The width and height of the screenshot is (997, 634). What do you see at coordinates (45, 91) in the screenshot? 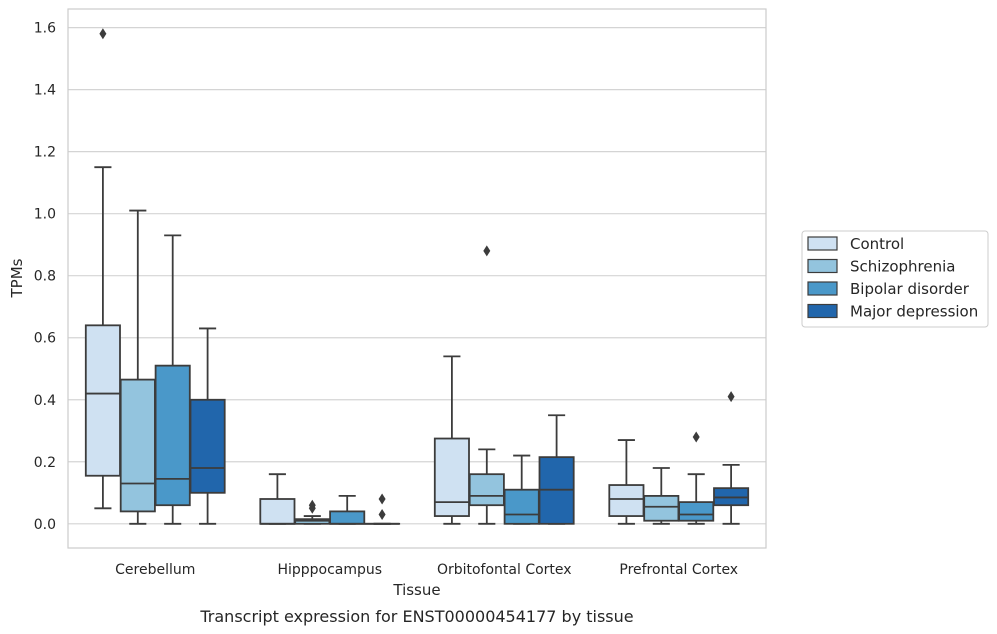
I see `y-tick-label: 1.4` at bounding box center [45, 91].